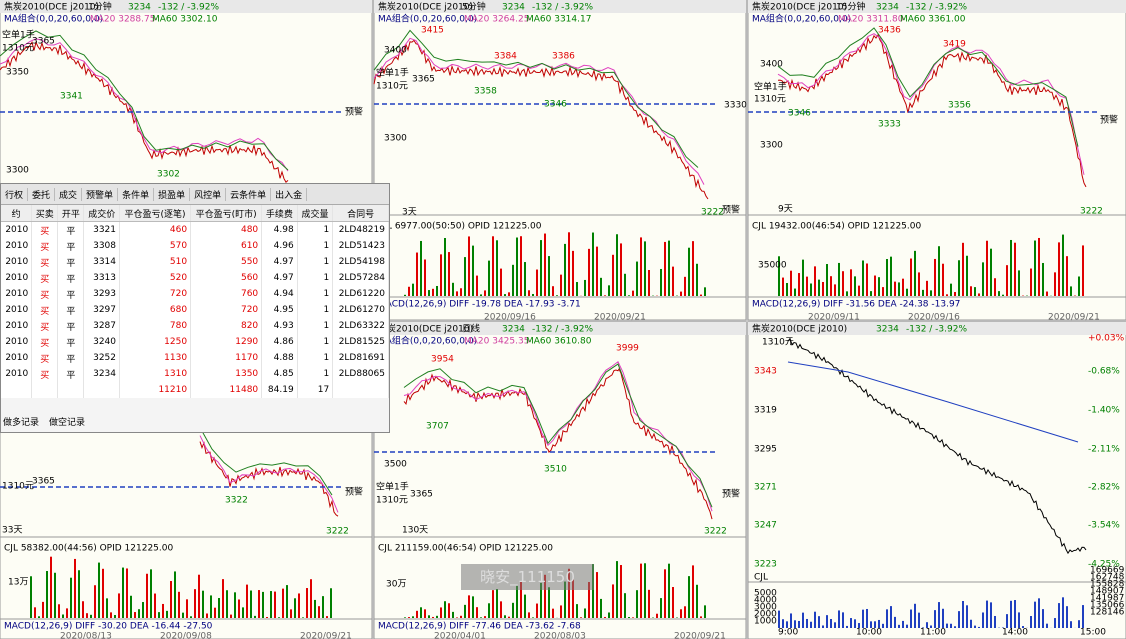 The image size is (1126, 639). Describe the element at coordinates (1104, 488) in the screenshot. I see `price-label: -2.82%` at that location.